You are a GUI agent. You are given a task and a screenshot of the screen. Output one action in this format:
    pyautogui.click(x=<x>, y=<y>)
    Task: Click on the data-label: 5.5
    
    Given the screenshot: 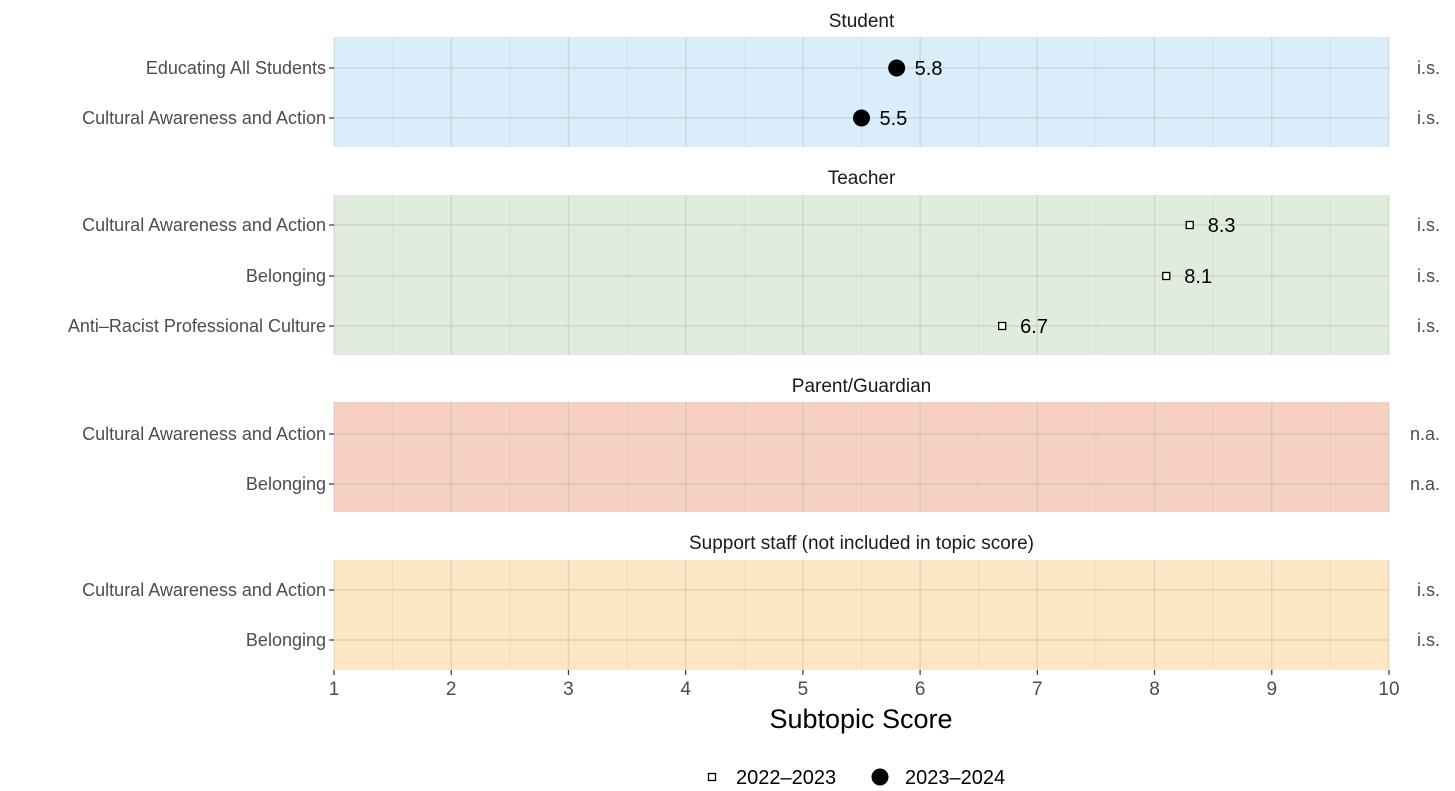 What is the action you would take?
    pyautogui.click(x=894, y=119)
    